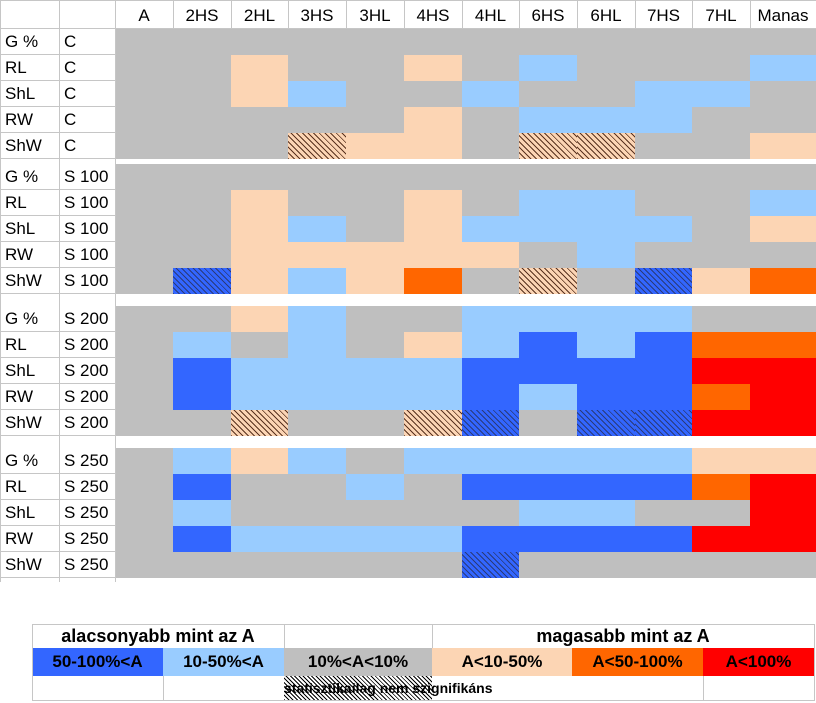  Describe the element at coordinates (20, 370) in the screenshot. I see `row-trait-label: ShL` at that location.